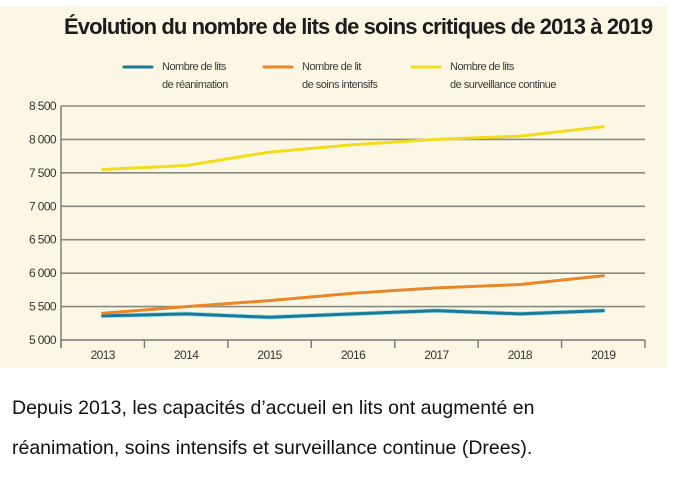 Image resolution: width=677 pixels, height=480 pixels. Describe the element at coordinates (603, 355) in the screenshot. I see `x-tick-label: 2019` at that location.